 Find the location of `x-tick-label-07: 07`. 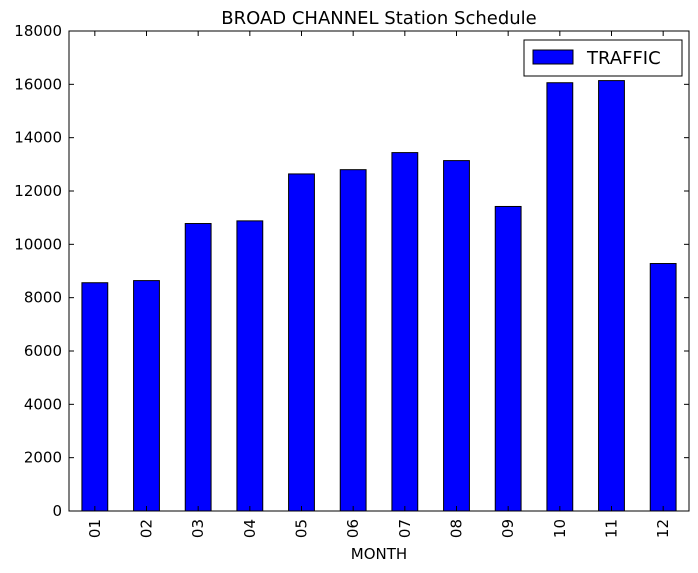

x-tick-label-07: 07 is located at coordinates (405, 528).